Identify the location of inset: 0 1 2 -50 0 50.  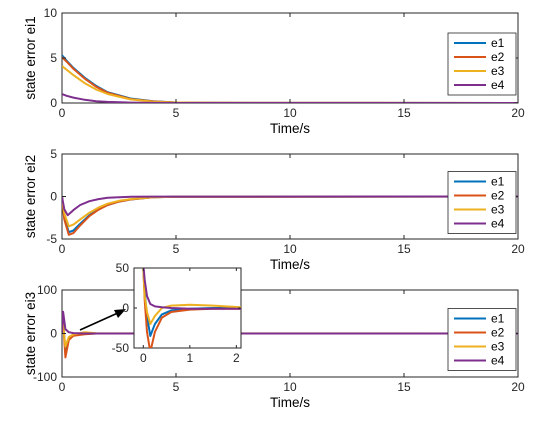
(177, 313).